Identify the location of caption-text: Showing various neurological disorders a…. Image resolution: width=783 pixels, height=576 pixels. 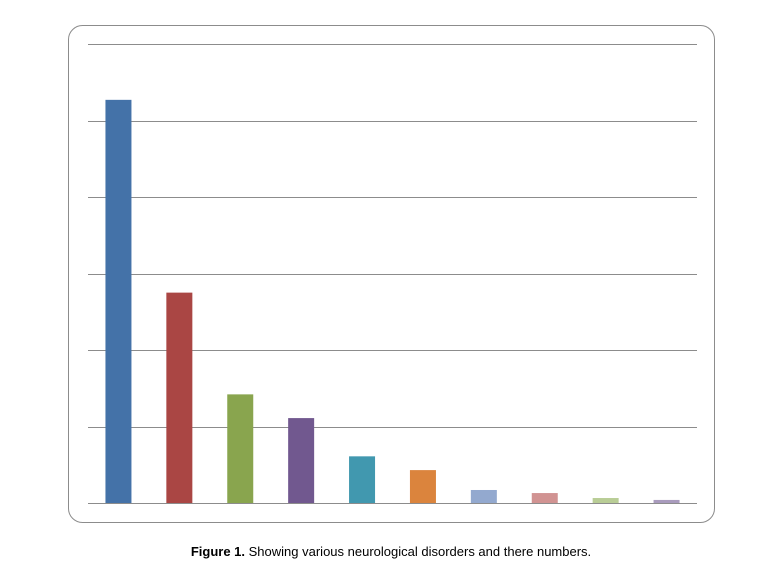
(420, 551).